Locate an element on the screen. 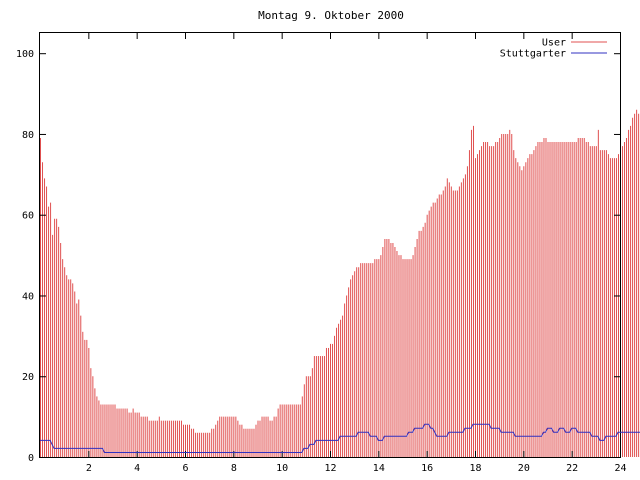  stuttgarter-line is located at coordinates (340, 438).